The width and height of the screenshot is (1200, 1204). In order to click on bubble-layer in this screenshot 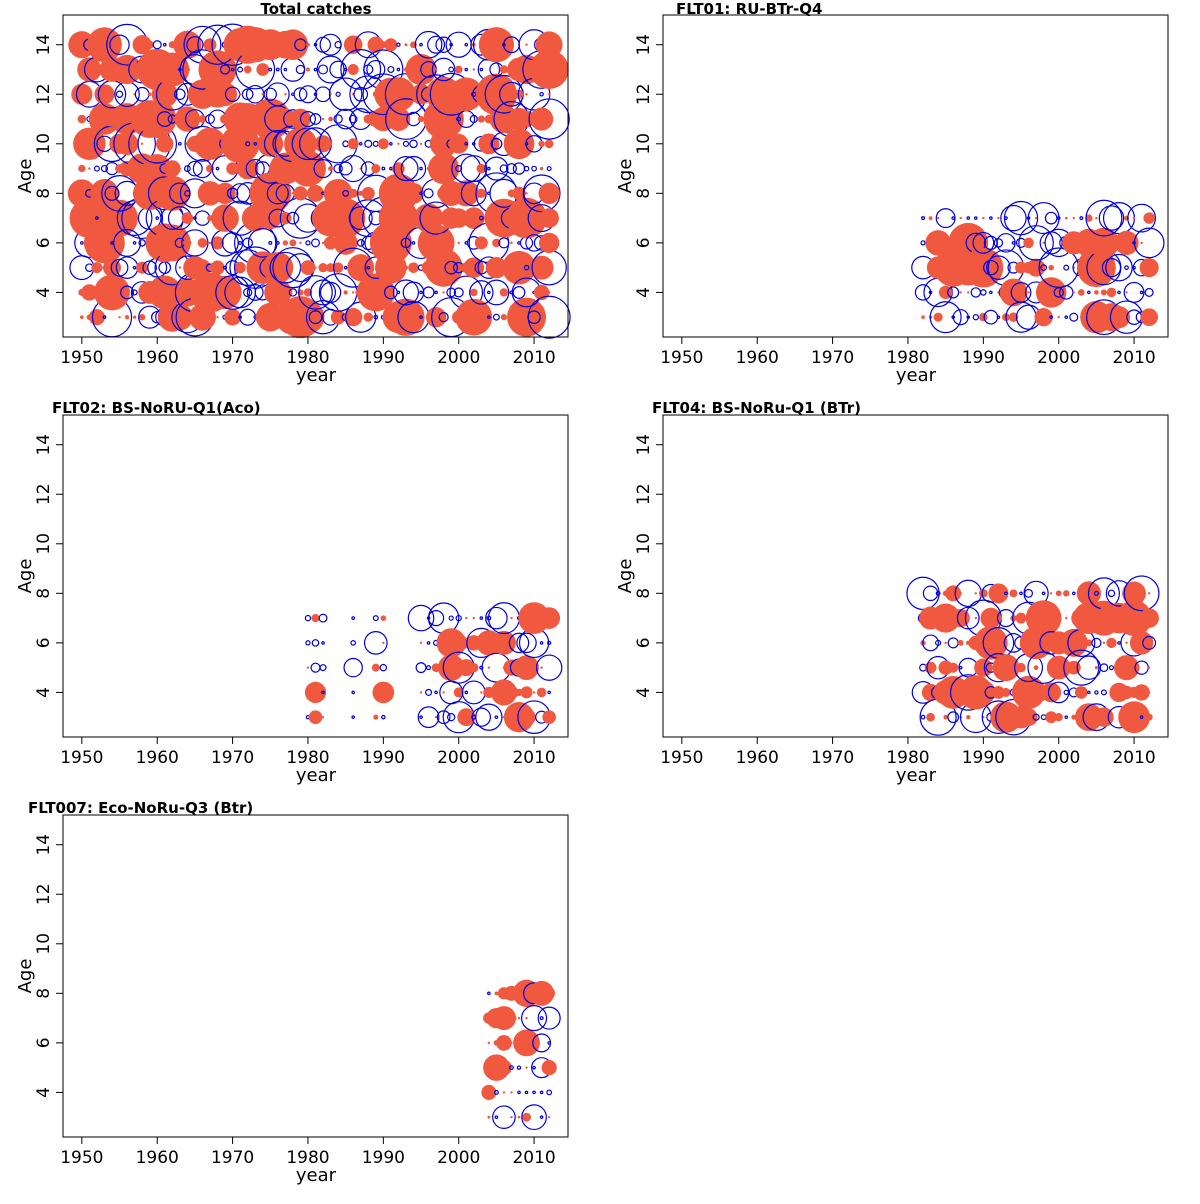, I will do `click(1038, 267)`.